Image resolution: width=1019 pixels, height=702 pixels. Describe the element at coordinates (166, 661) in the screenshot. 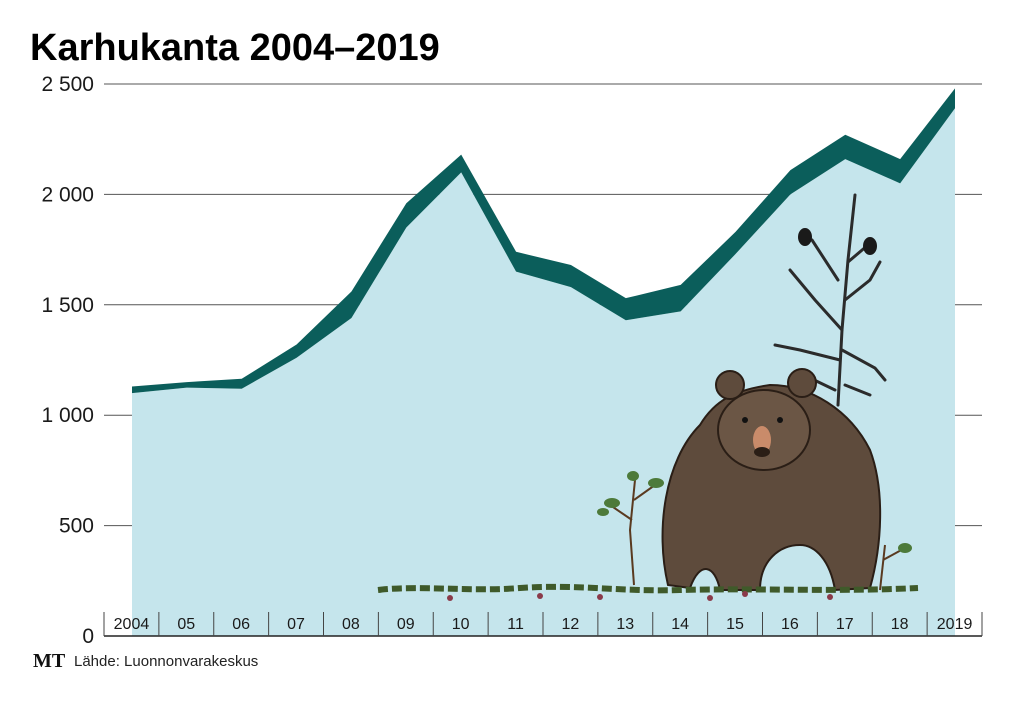

I see `source-note: Lähde: Luonnonvarakeskus` at that location.